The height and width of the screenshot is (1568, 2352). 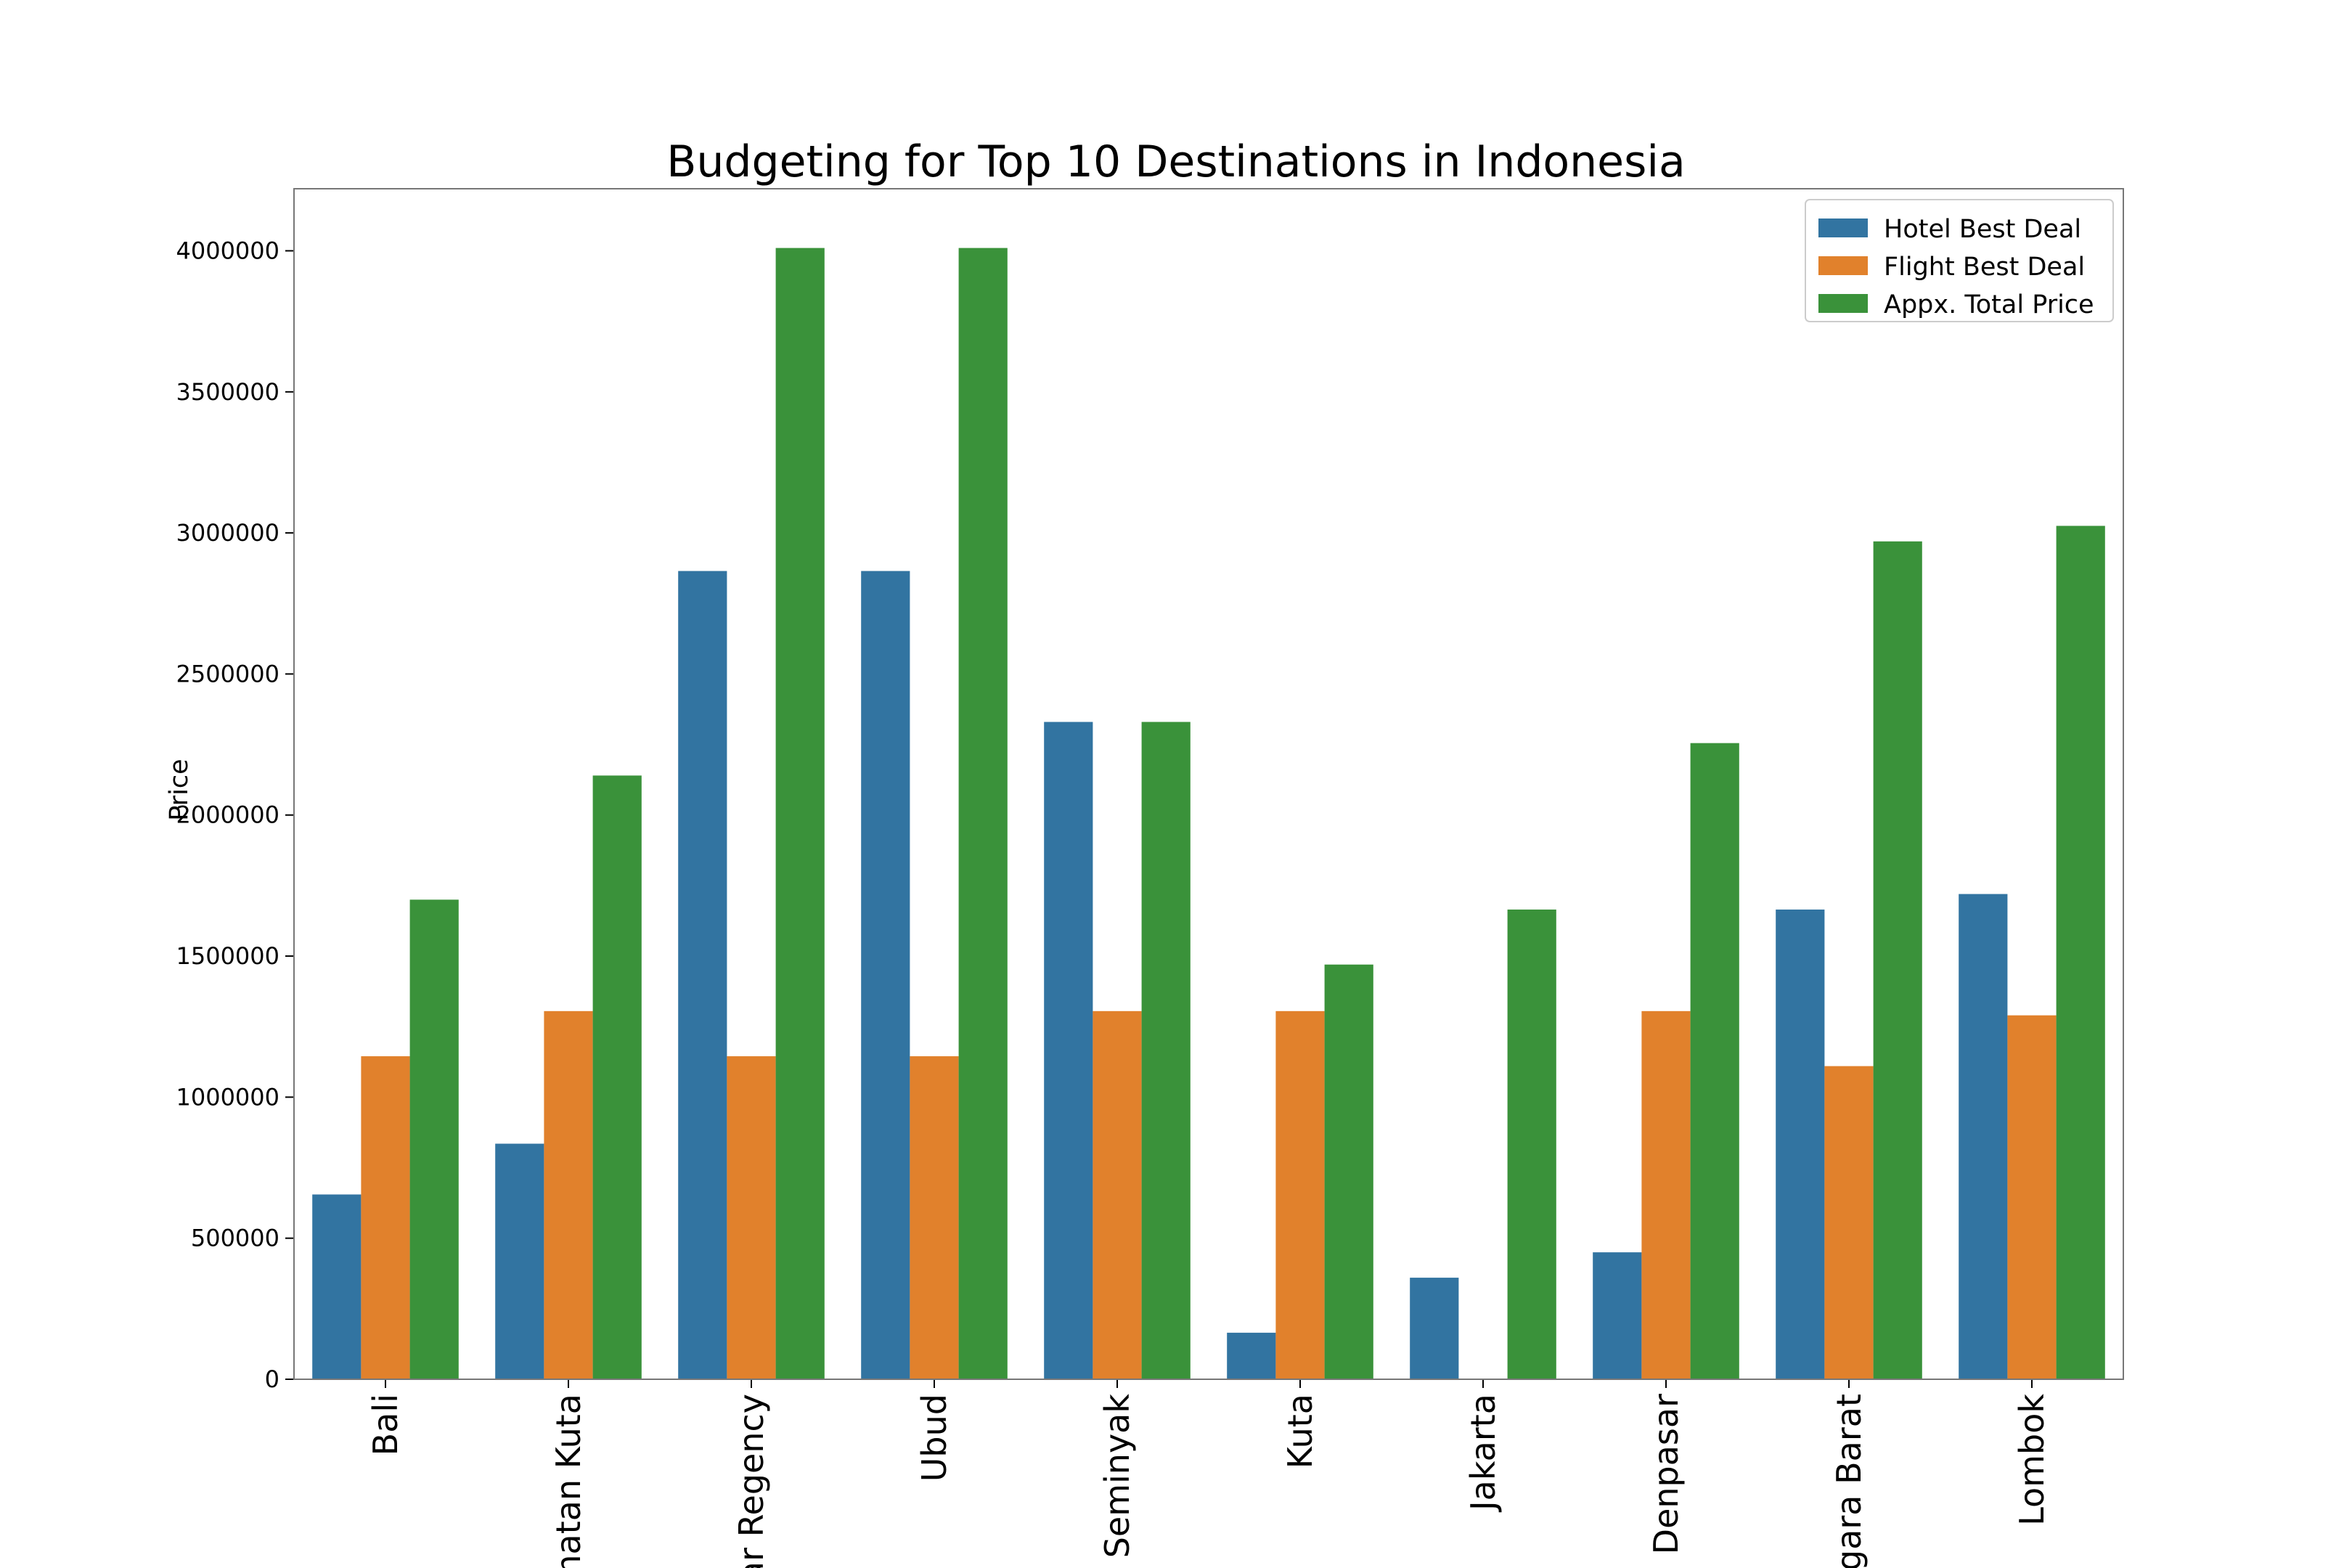 What do you see at coordinates (1666, 1474) in the screenshot?
I see `x-tick-label: Denpasar` at bounding box center [1666, 1474].